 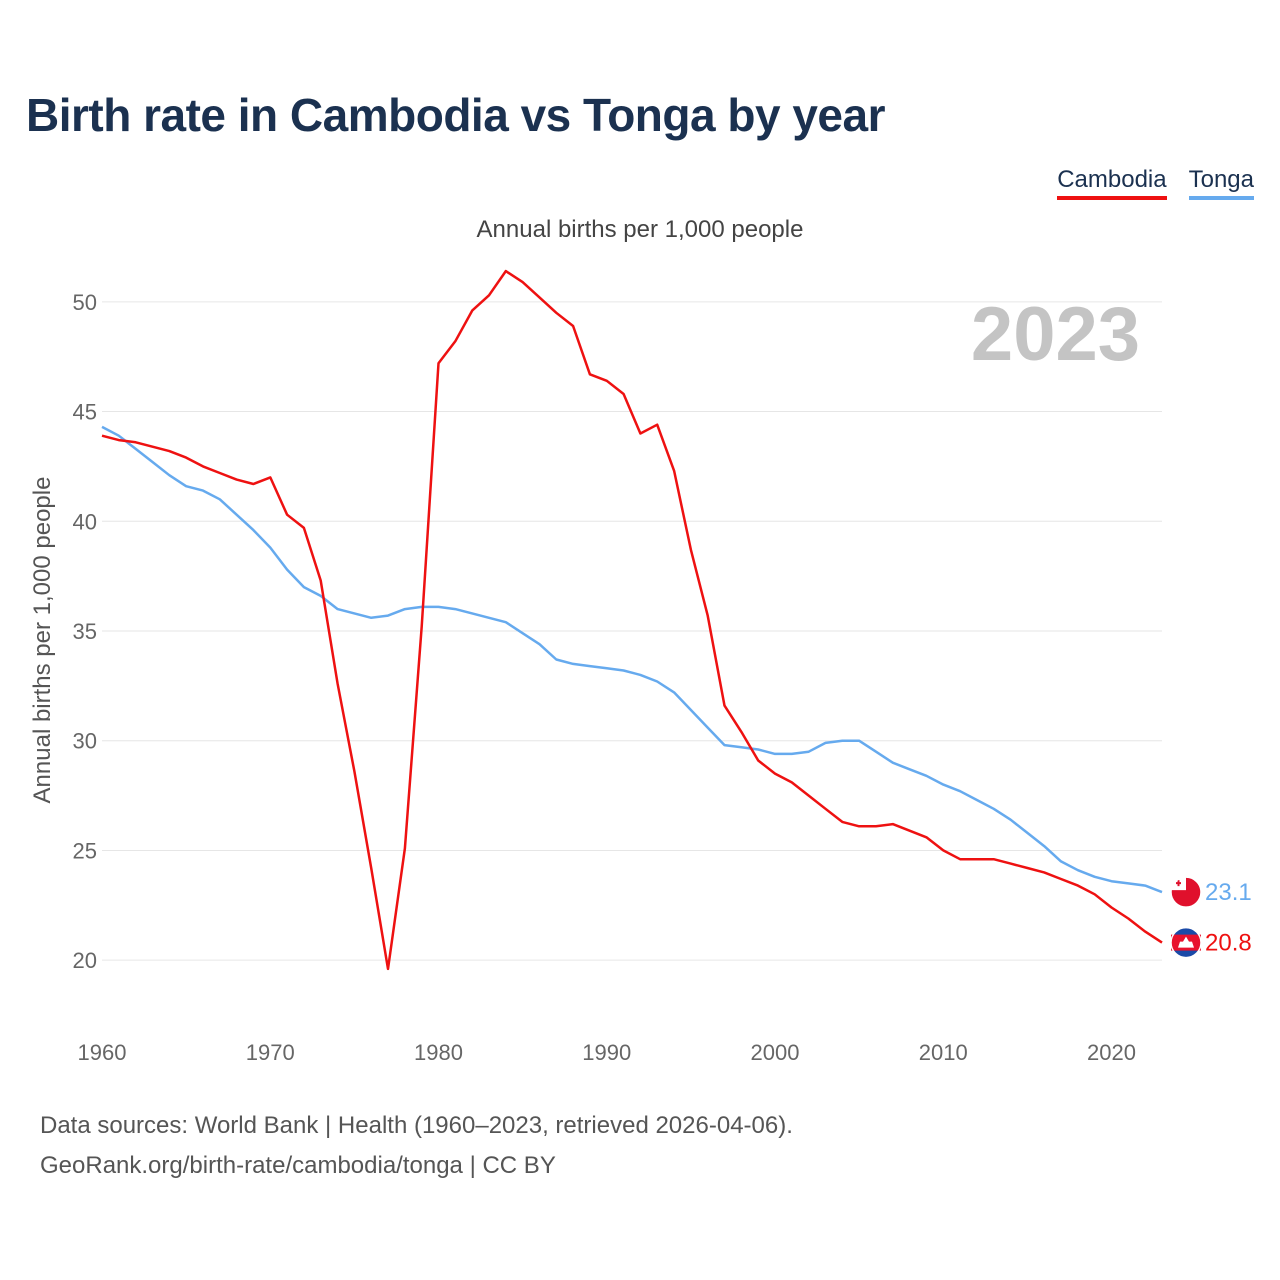 I want to click on x-tick-label: 1960, so click(x=102, y=1052).